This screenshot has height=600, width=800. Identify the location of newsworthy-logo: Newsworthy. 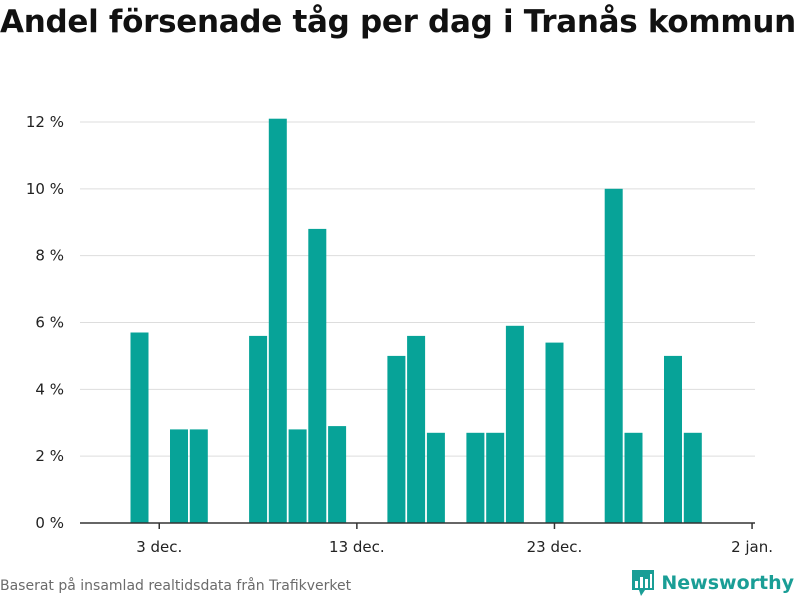
(712, 583).